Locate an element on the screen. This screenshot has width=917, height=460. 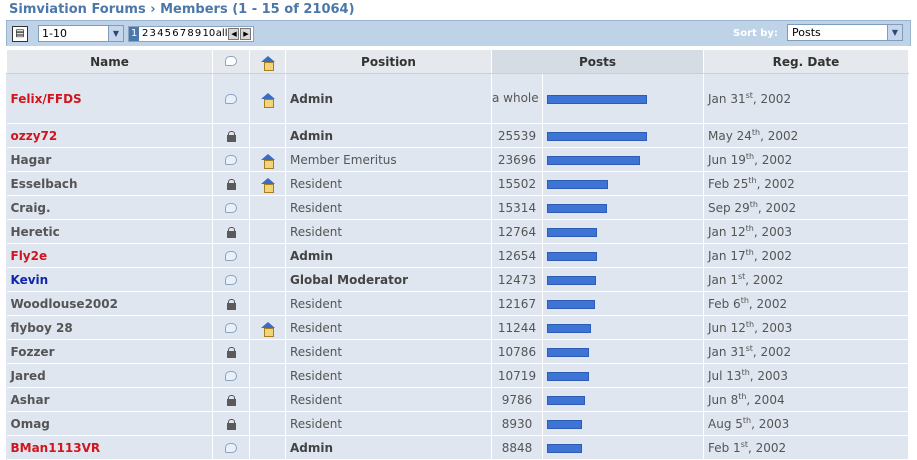
pager-all-link: all is located at coordinates (221, 33).